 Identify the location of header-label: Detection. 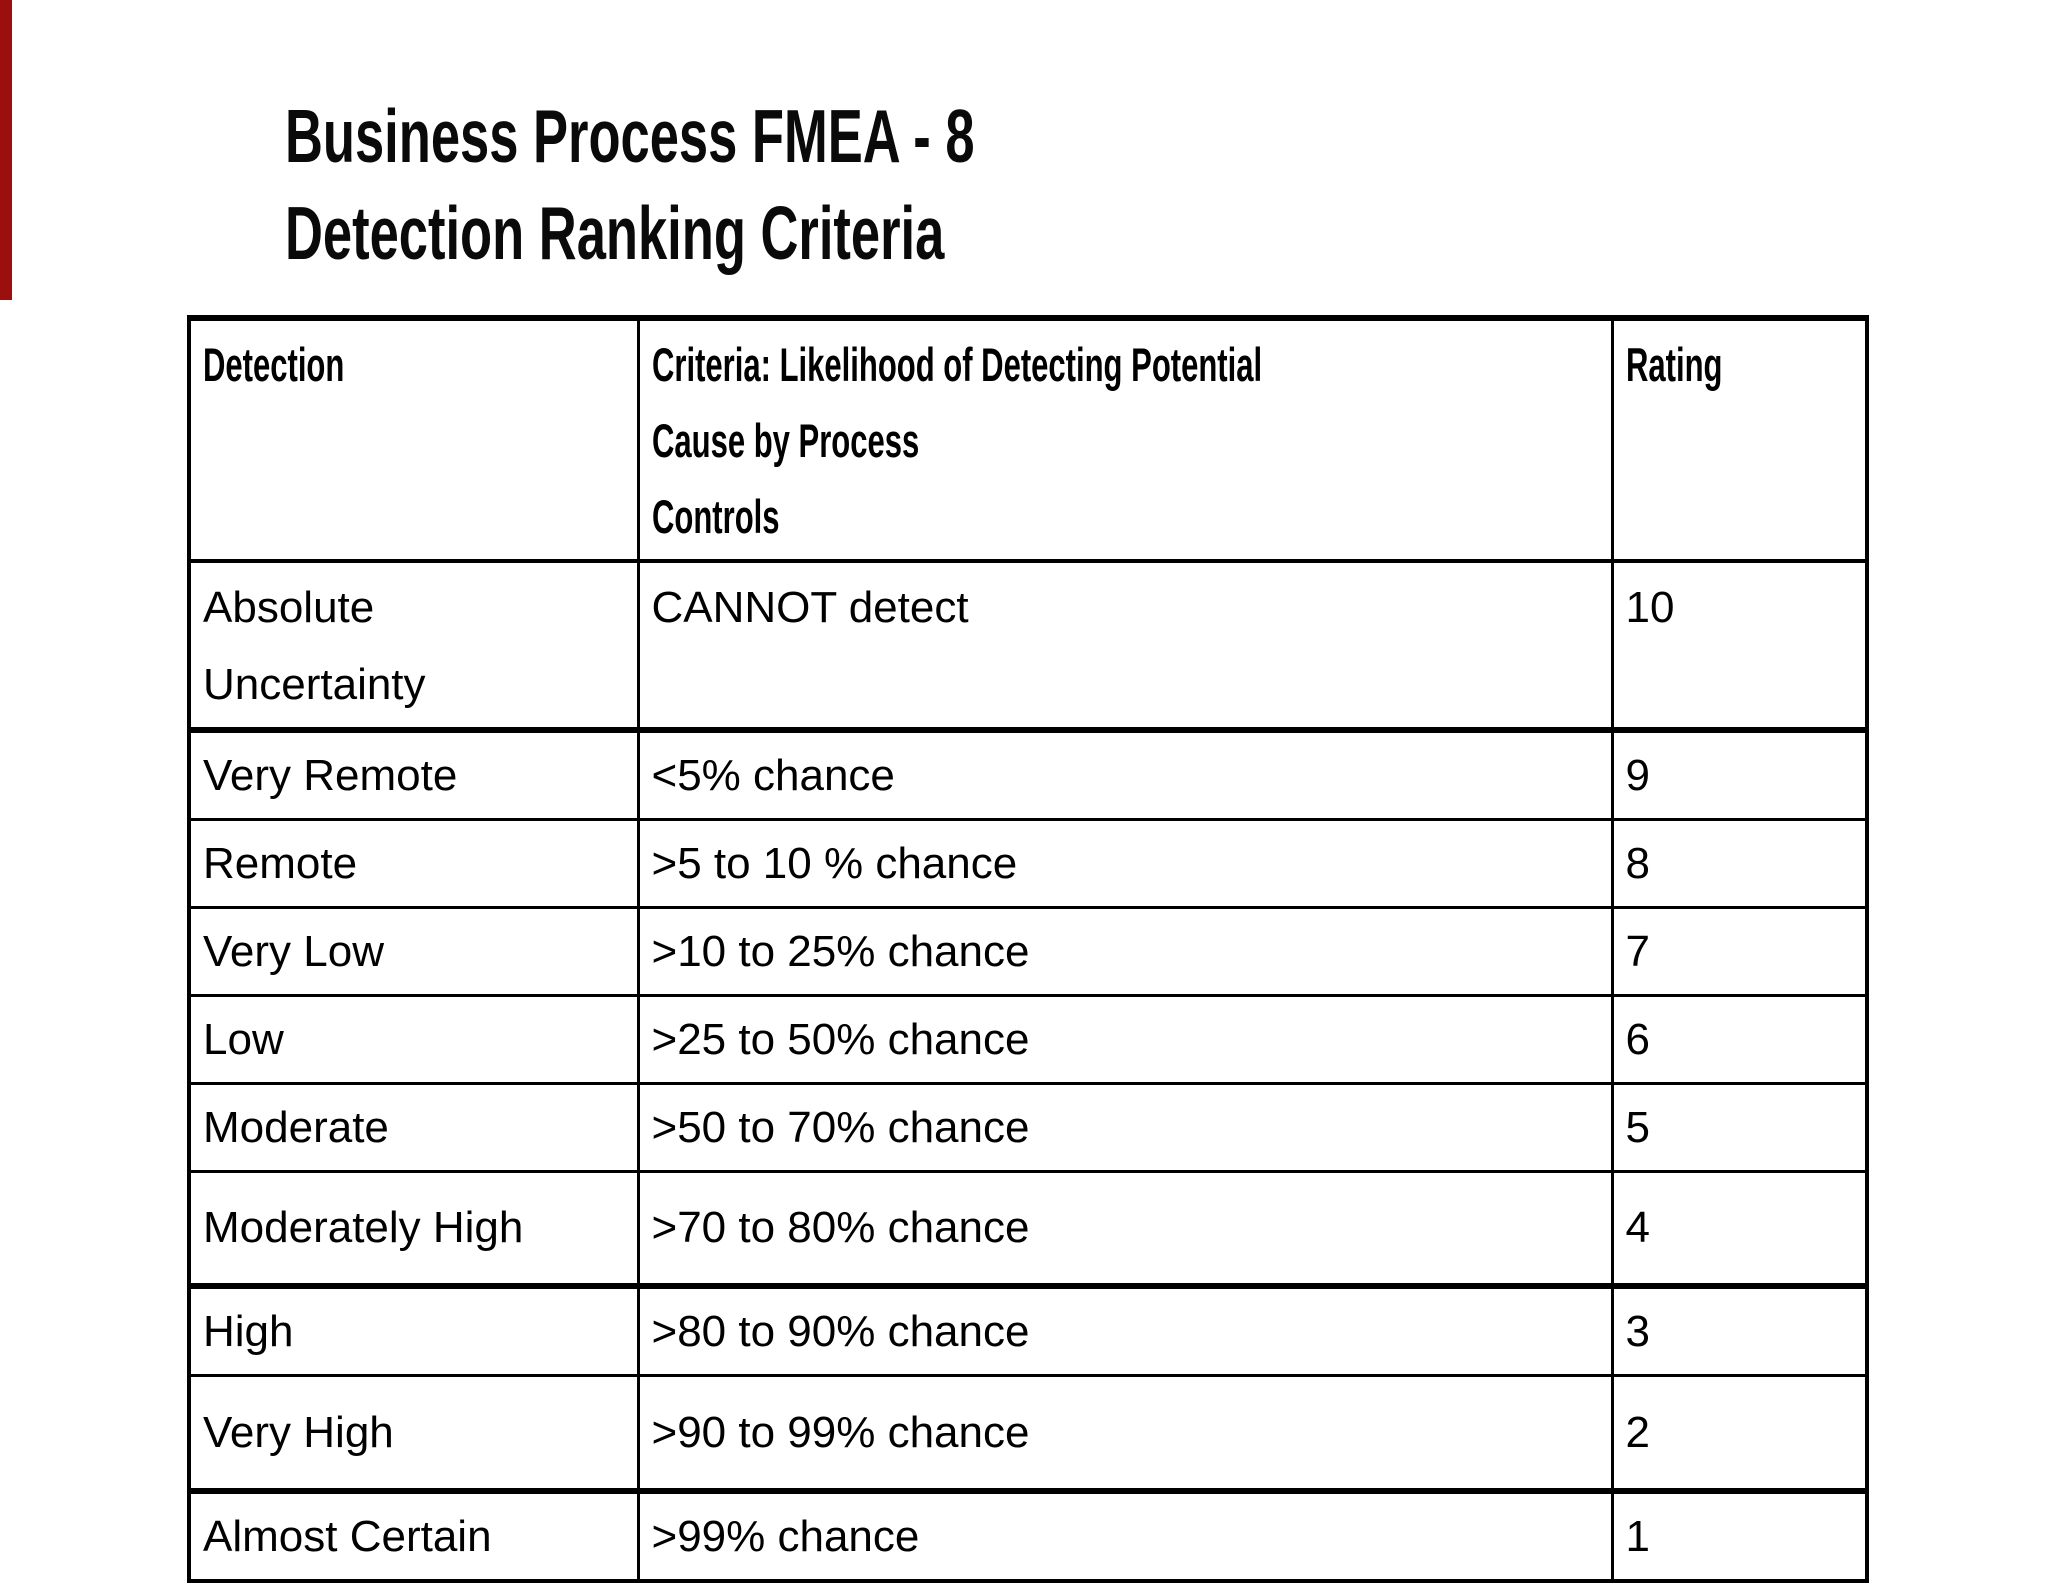
(343, 365).